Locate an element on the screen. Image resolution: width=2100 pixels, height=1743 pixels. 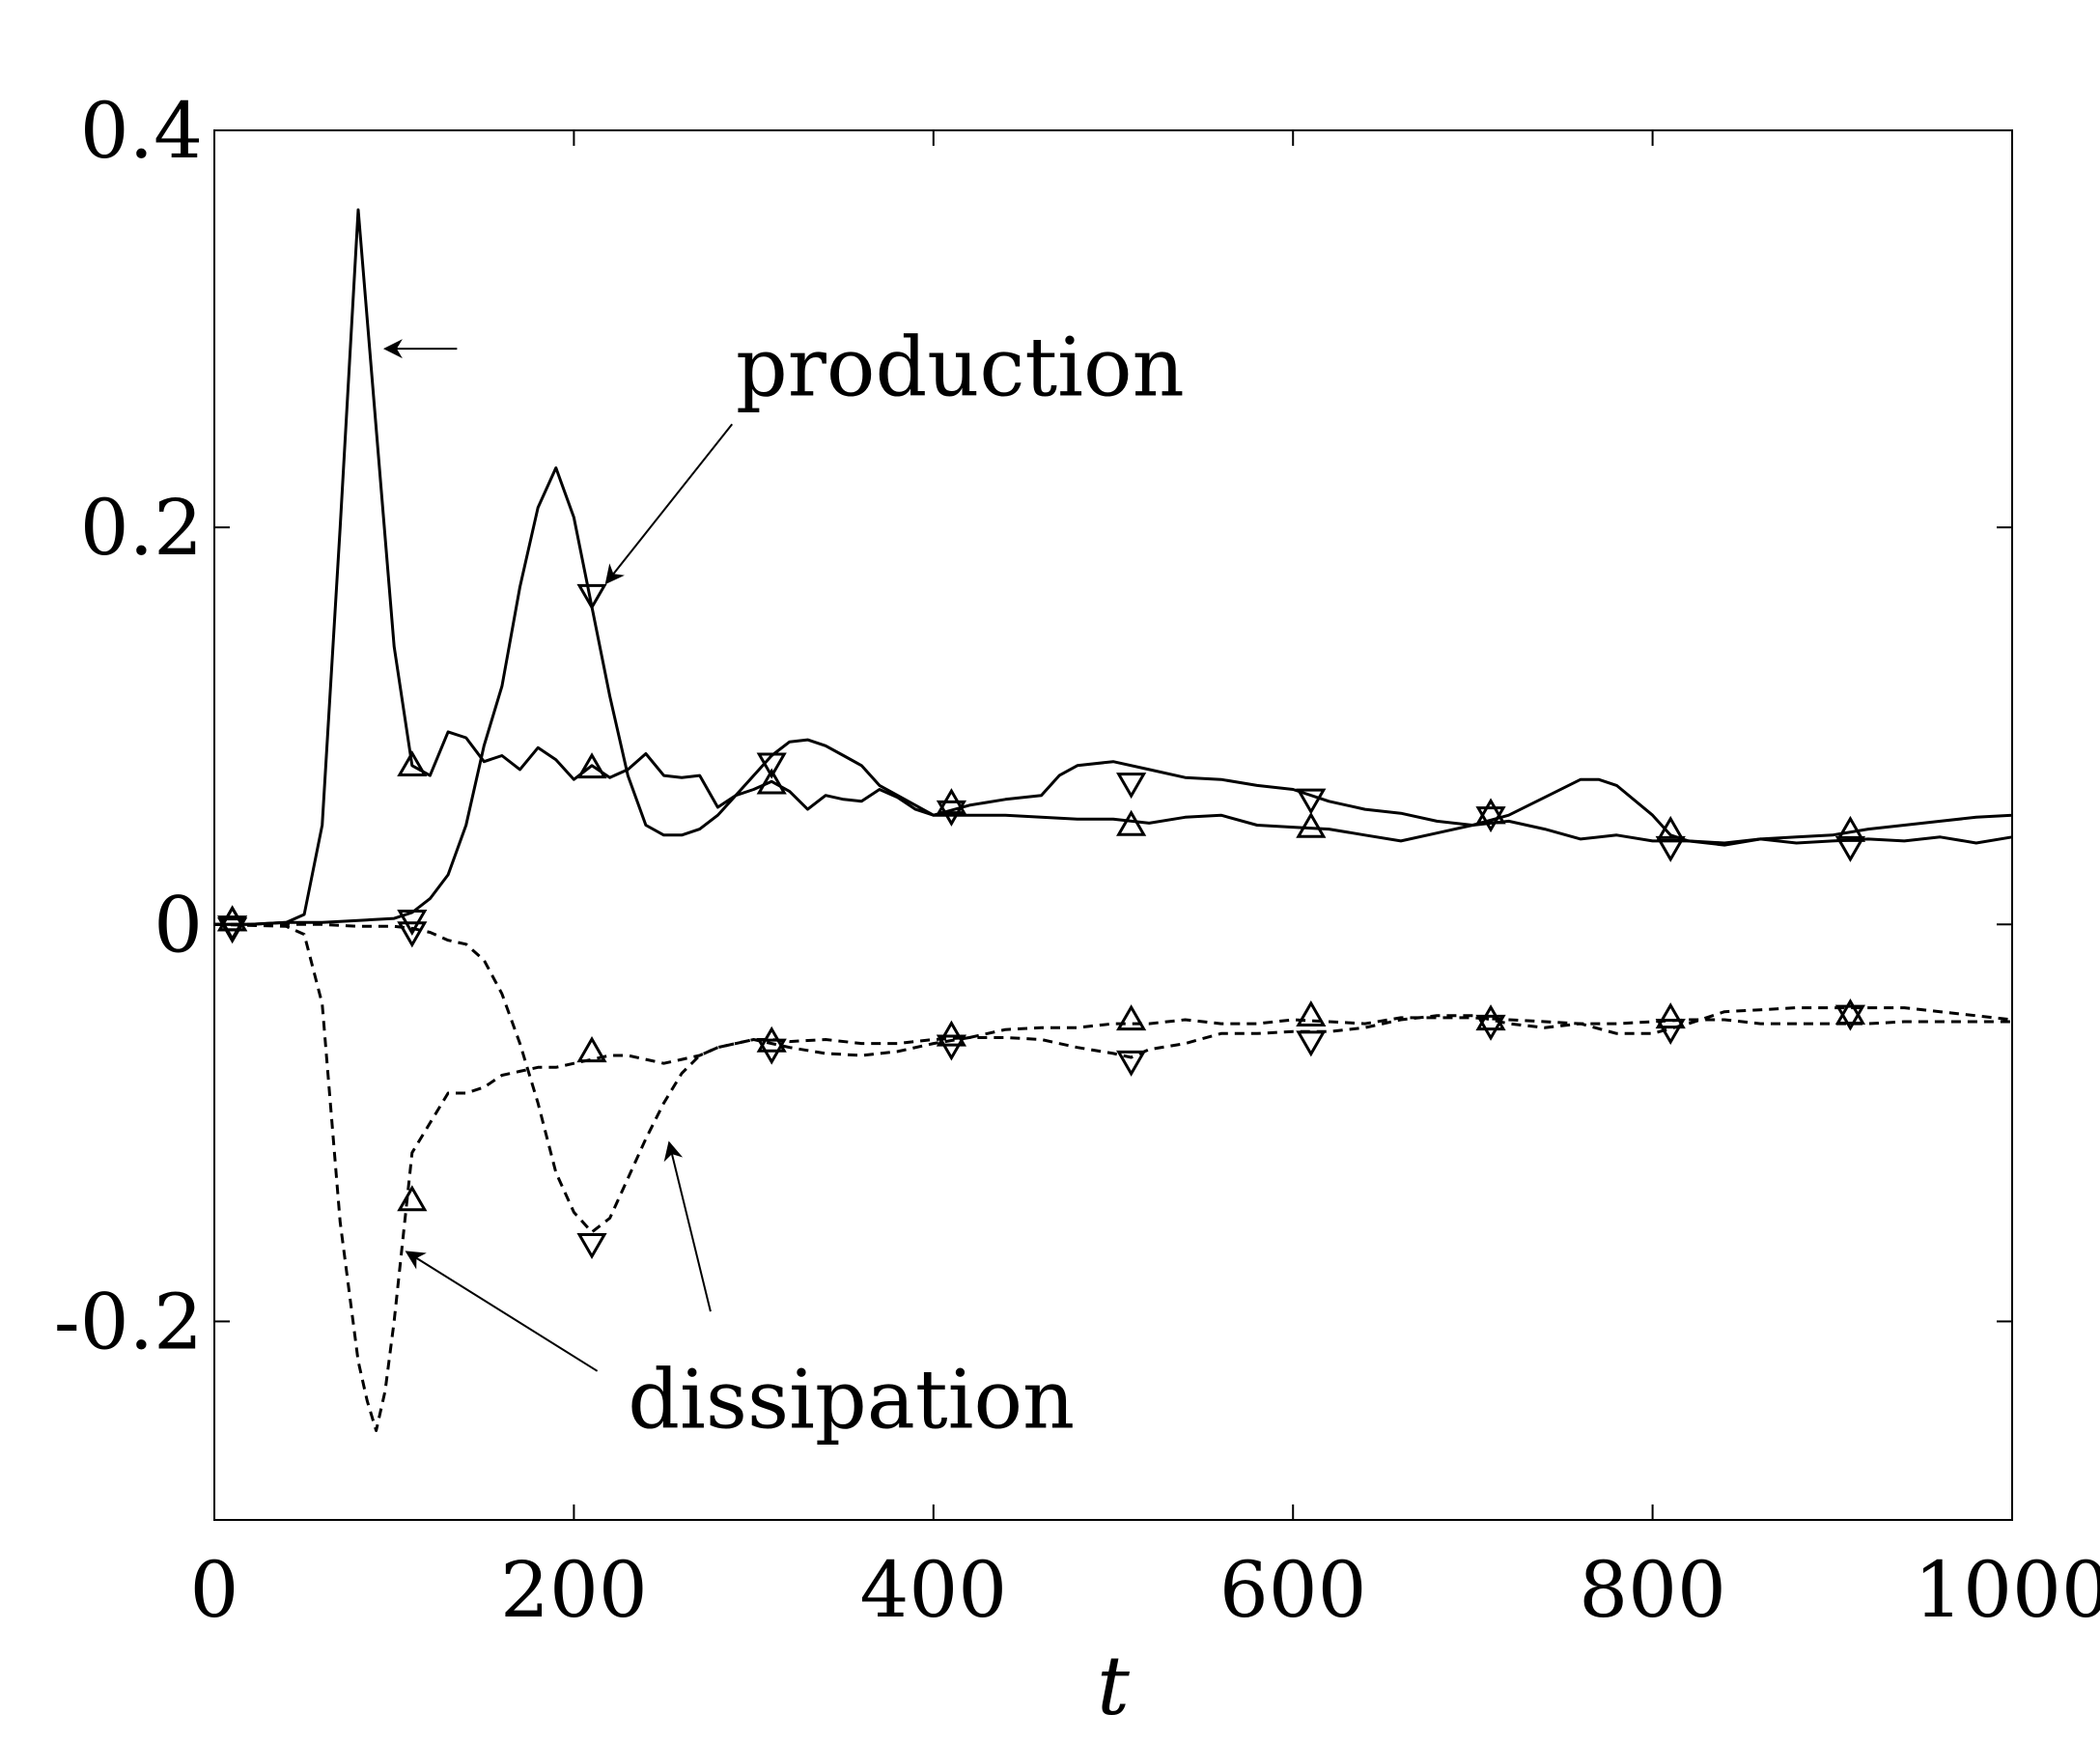
y-tick-label: 0.2 is located at coordinates (142, 528).